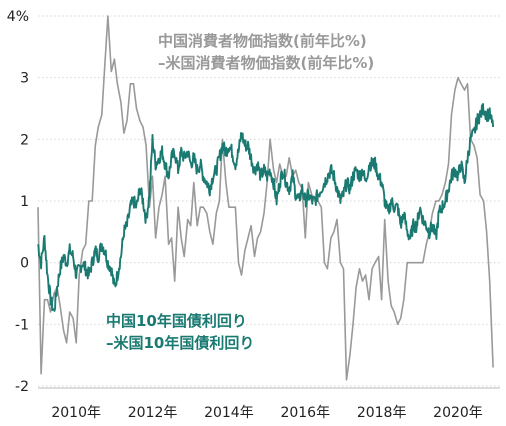 The height and width of the screenshot is (426, 506). Describe the element at coordinates (24, 264) in the screenshot. I see `y-tick-label: 0` at that location.